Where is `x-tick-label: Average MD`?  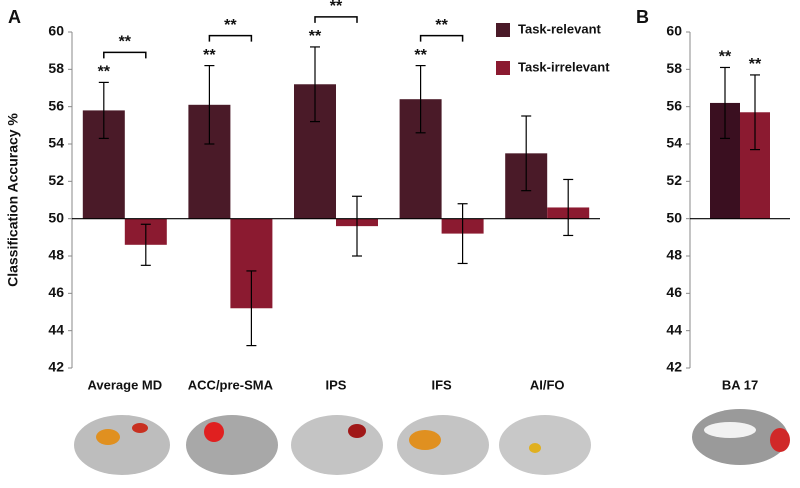
x-tick-label: Average MD is located at coordinates (124, 384).